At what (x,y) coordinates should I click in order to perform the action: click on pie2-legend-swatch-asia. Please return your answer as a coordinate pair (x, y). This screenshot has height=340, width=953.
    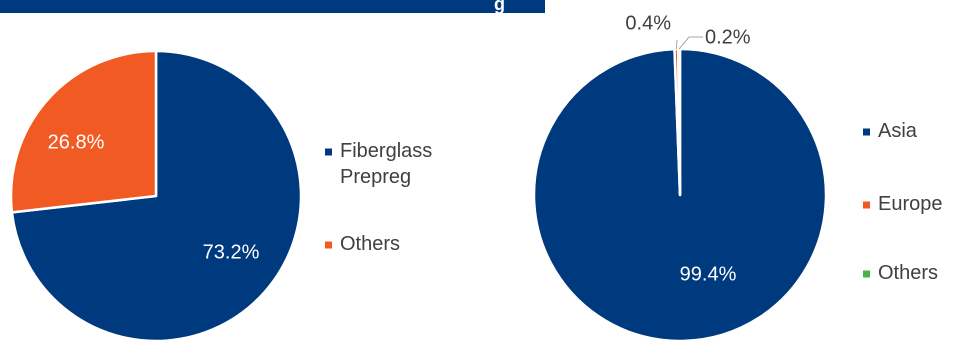
    Looking at the image, I should click on (866, 132).